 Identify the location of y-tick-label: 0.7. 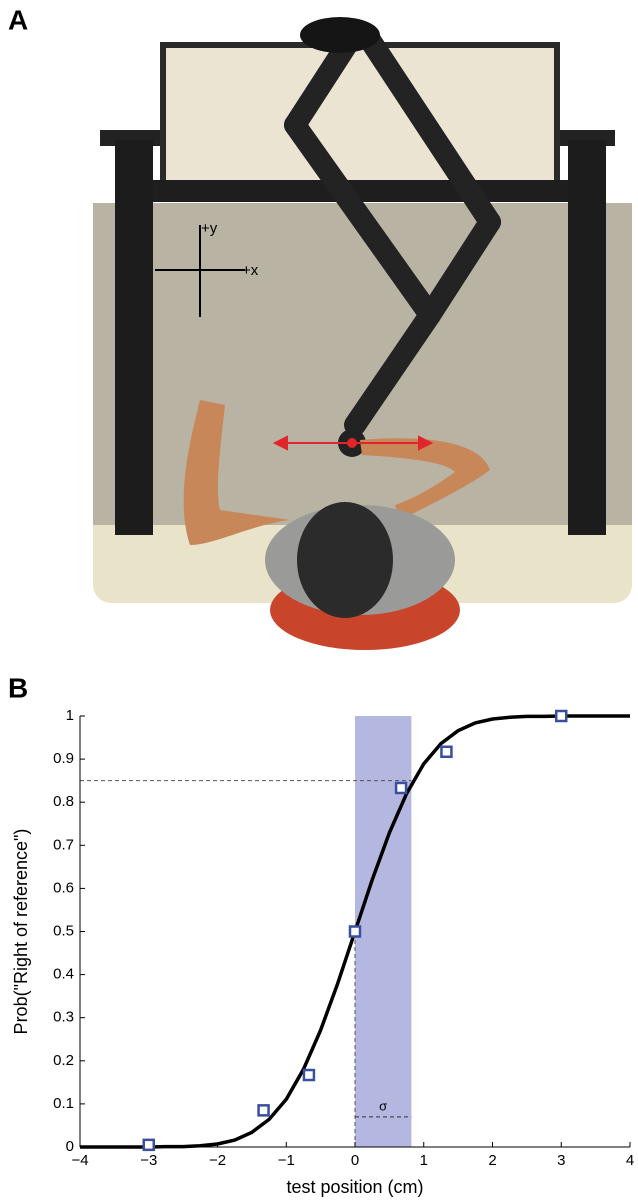
(63, 844).